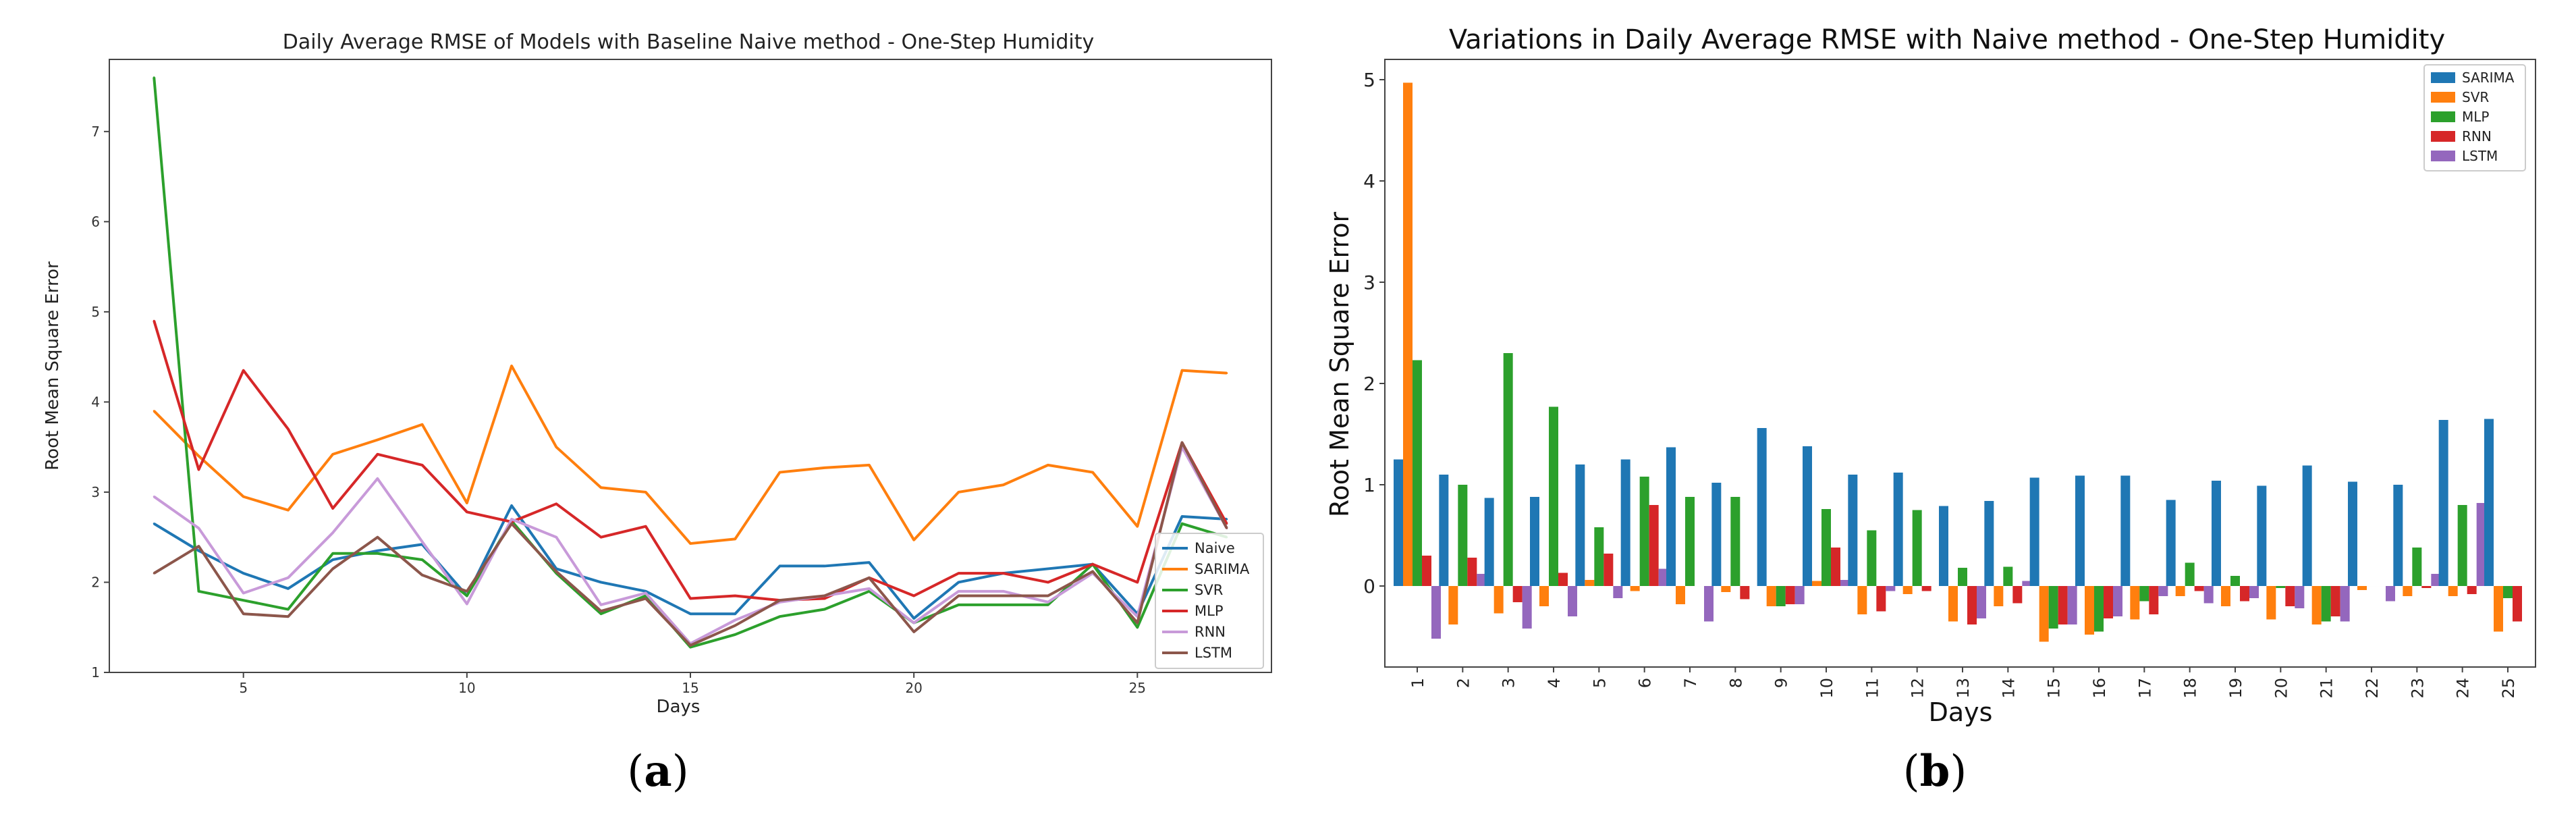  I want to click on chart-a-ytick-label: 4, so click(95, 402).